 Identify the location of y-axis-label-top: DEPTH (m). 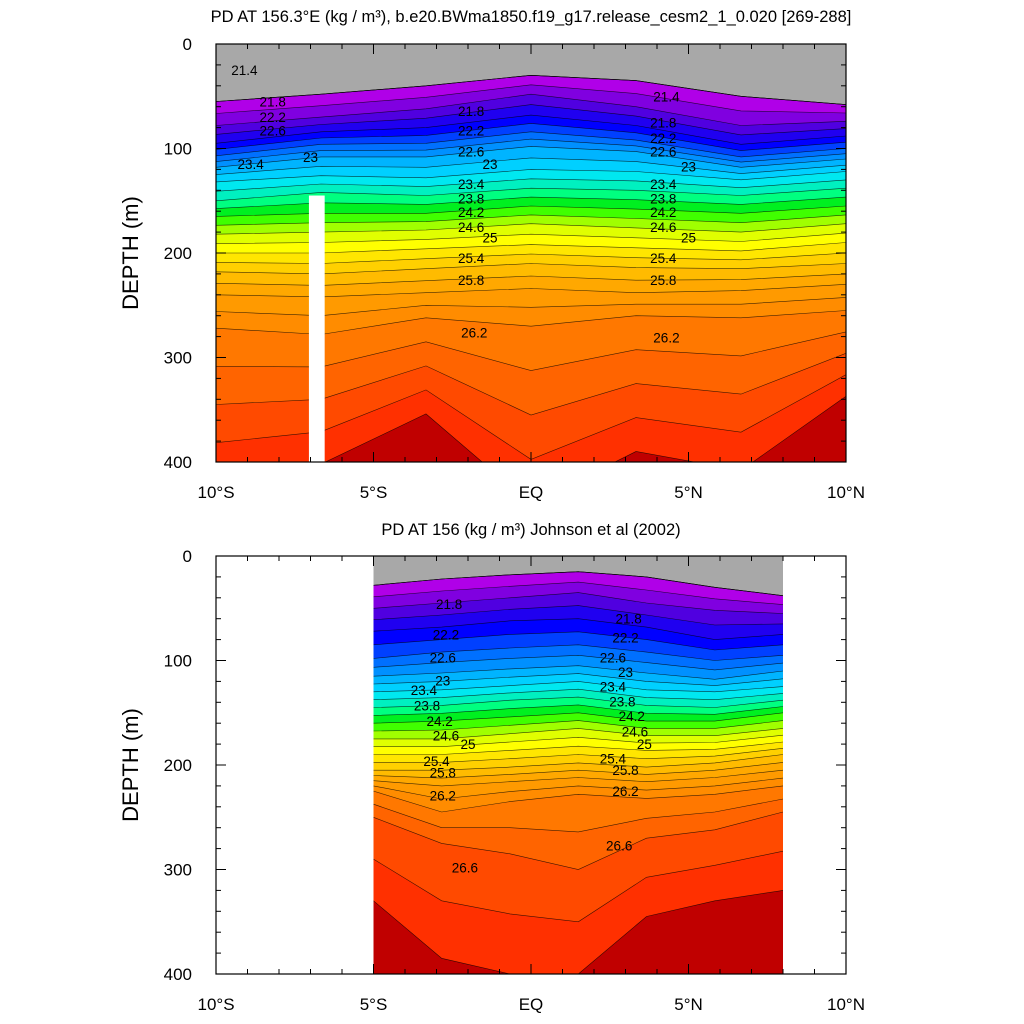
(130, 253).